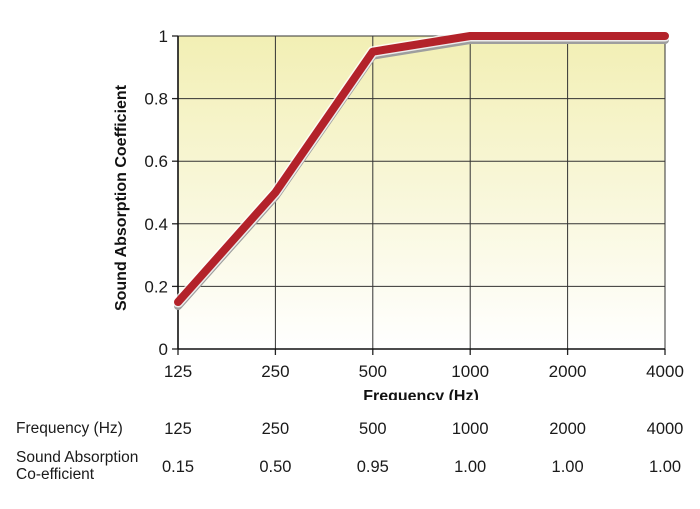 This screenshot has width=700, height=509. I want to click on table-row-label-frequency: Frequency (Hz), so click(69, 428).